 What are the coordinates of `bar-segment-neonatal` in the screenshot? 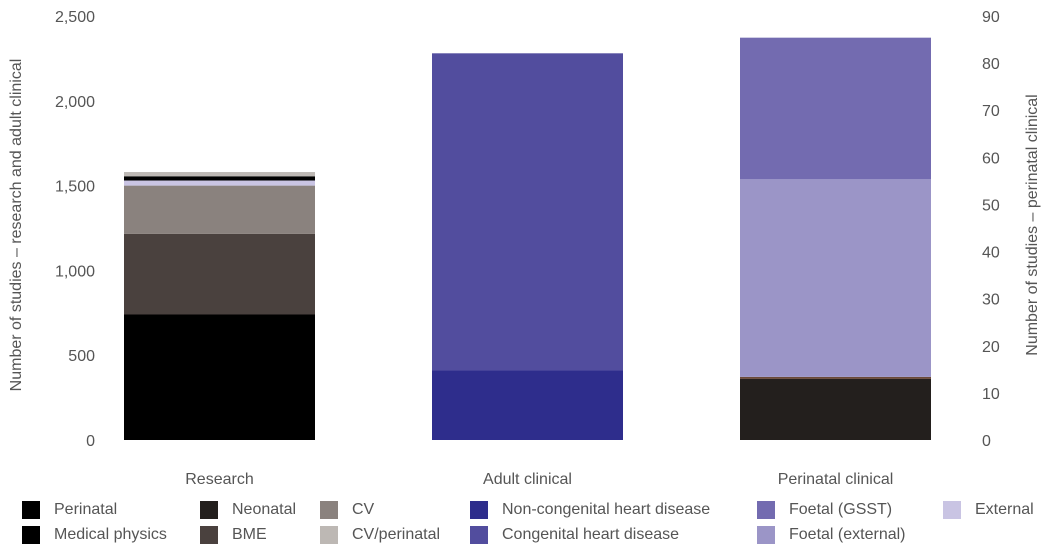 It's located at (835, 409).